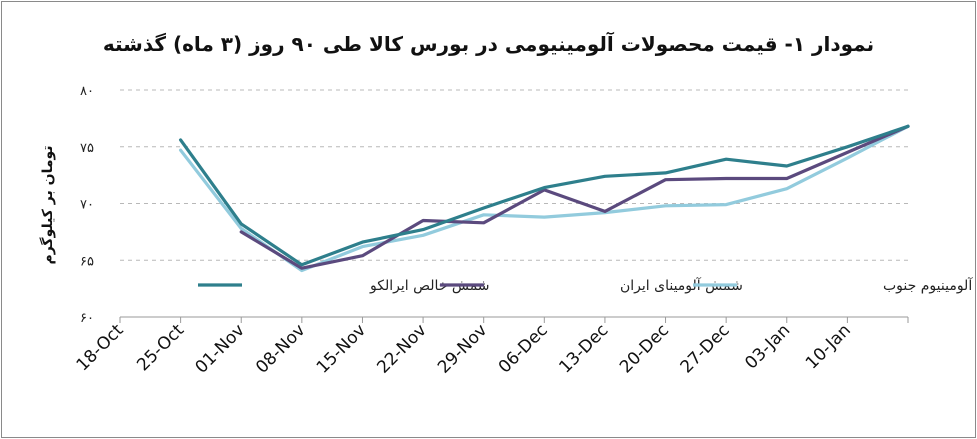 Image resolution: width=977 pixels, height=439 pixels. What do you see at coordinates (681, 285) in the screenshot?
I see `legend-label-2: شمش آلومینای ایران` at bounding box center [681, 285].